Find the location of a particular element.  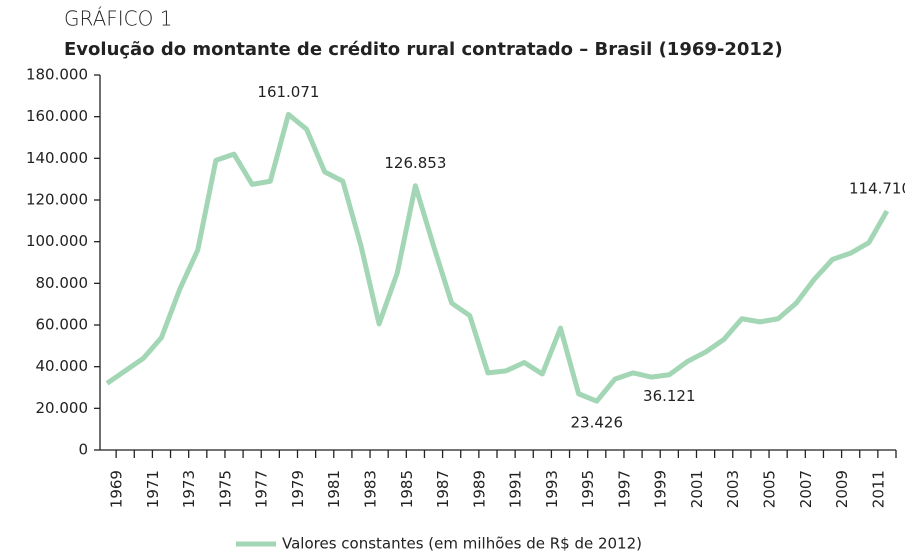

x-tick-label: 1971 is located at coordinates (153, 489).